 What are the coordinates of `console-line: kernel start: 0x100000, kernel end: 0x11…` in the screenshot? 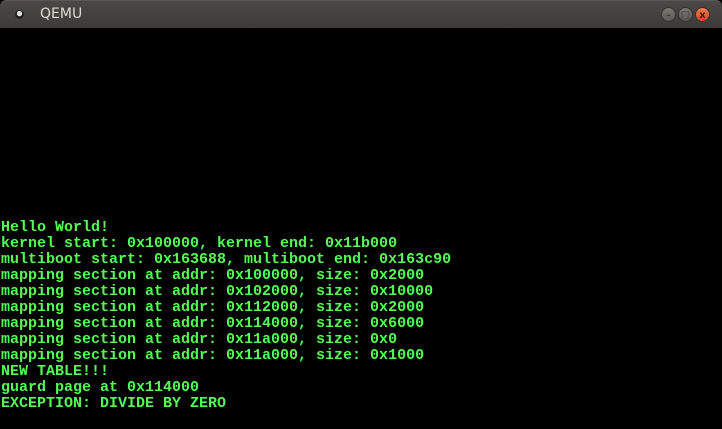 It's located at (199, 243).